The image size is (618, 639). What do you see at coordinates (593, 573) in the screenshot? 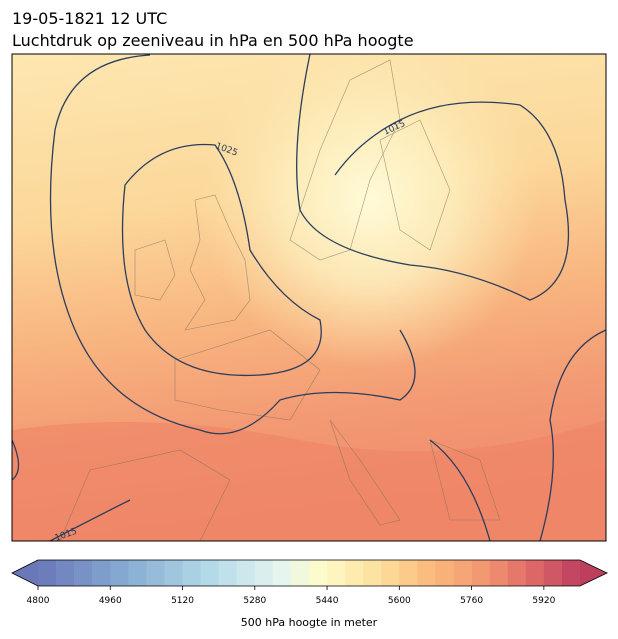
I see `colorbar-extend-high` at bounding box center [593, 573].